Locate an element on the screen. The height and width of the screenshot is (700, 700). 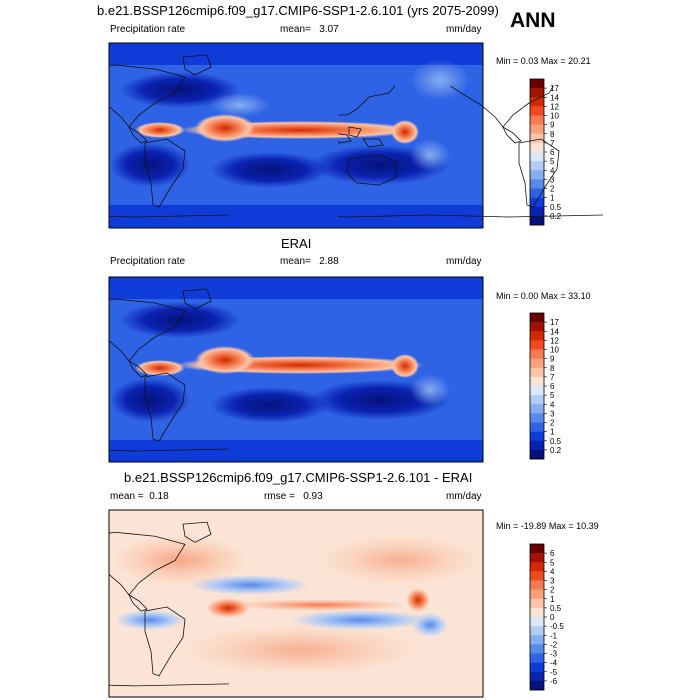
panel2-map is located at coordinates (296, 369).